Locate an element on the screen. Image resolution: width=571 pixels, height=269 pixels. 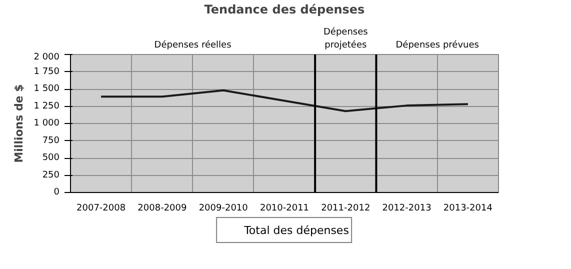
x-tick-label: 2013-2014 is located at coordinates (468, 209).